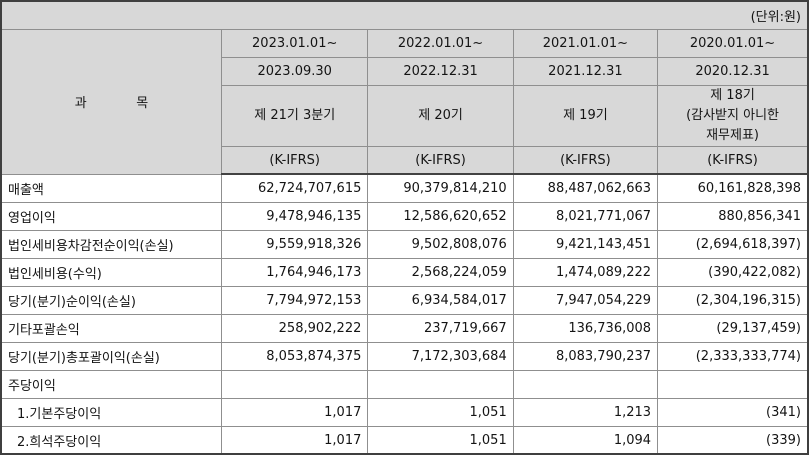  Describe the element at coordinates (295, 356) in the screenshot. I see `value-cell: 8,053,874,375` at that location.